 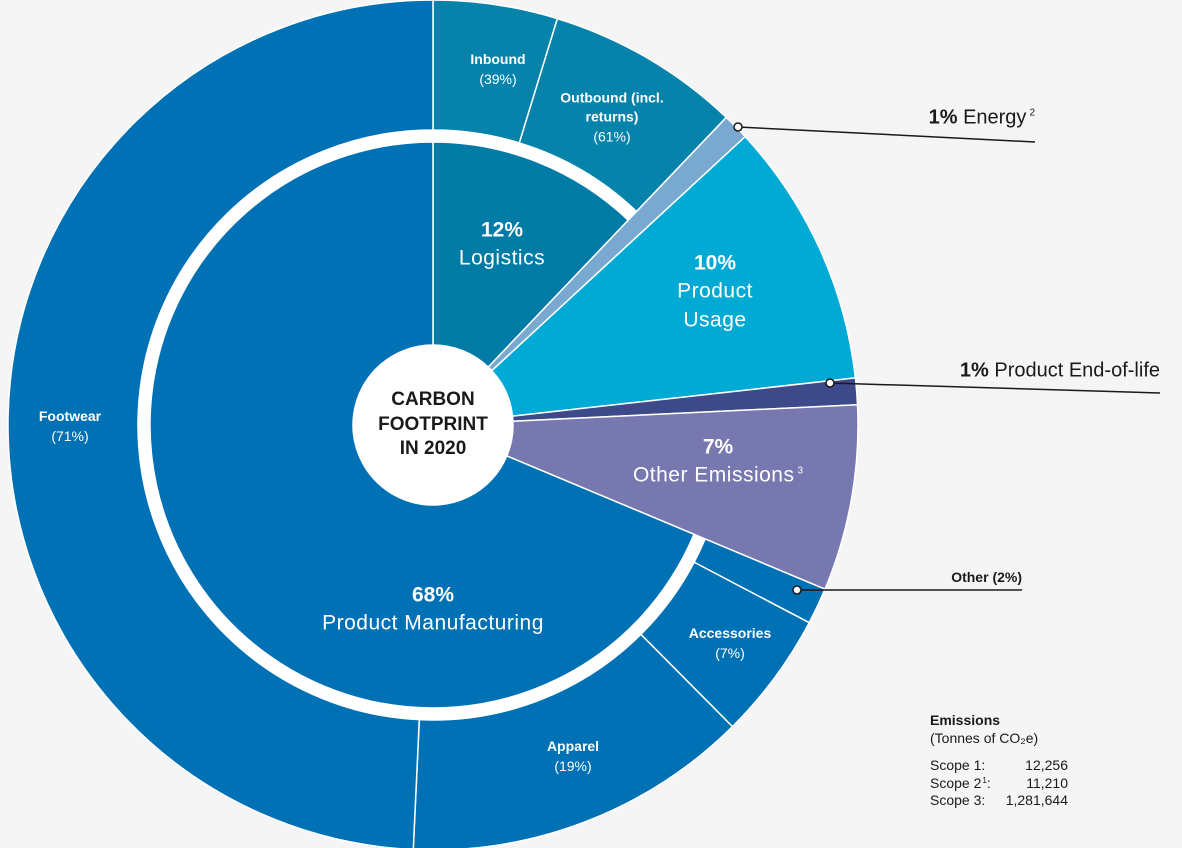 What do you see at coordinates (715, 263) in the screenshot?
I see `segment-value: 10%` at bounding box center [715, 263].